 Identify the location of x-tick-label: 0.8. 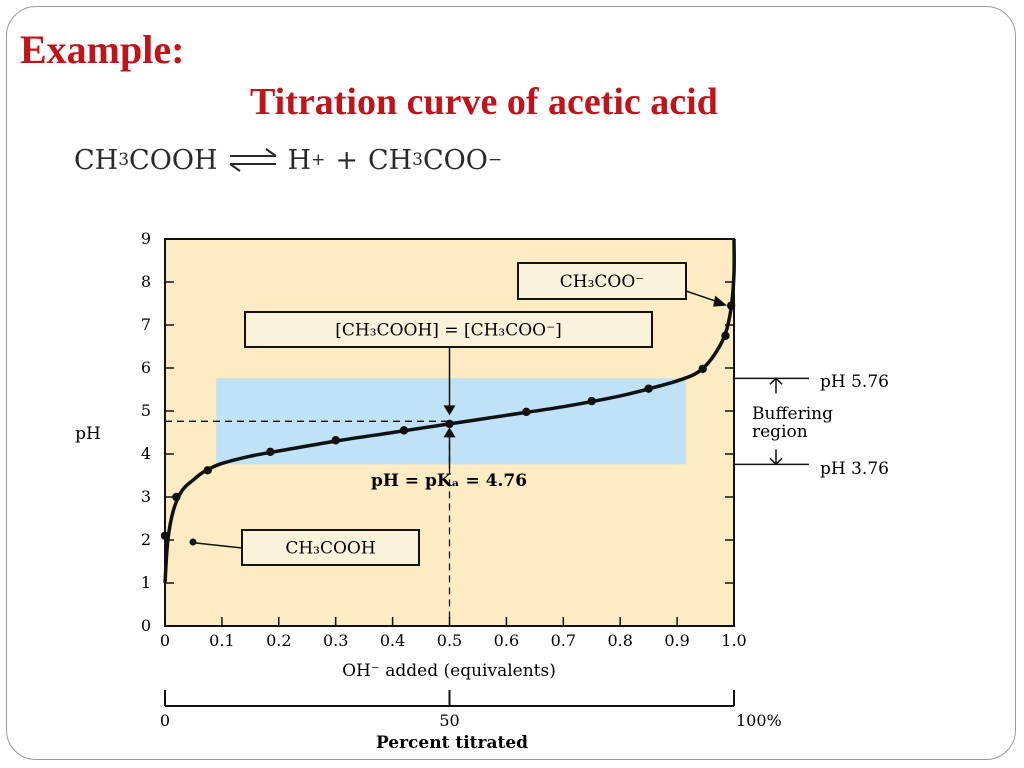
(619, 640).